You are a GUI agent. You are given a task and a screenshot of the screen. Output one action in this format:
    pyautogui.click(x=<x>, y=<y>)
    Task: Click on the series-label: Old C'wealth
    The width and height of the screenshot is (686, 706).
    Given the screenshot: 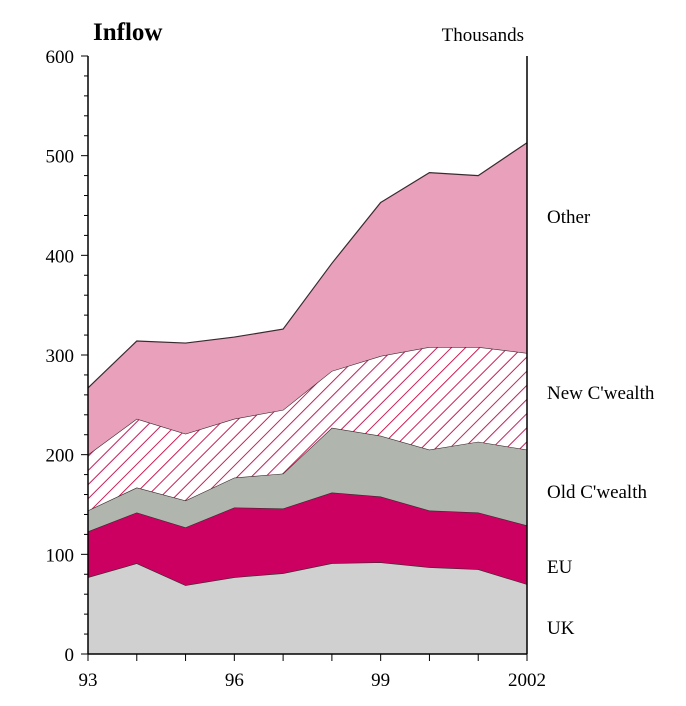 What is the action you would take?
    pyautogui.click(x=597, y=492)
    